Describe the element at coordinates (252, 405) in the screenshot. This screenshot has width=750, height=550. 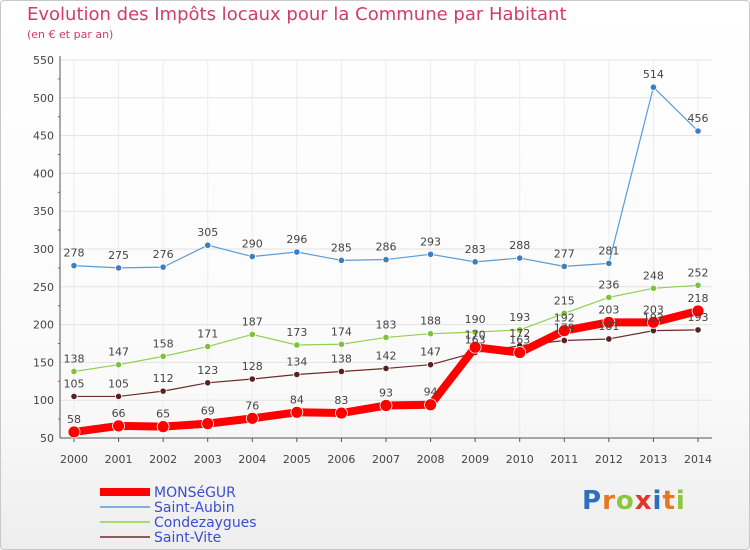
I see `data-label-mons-gur: 76` at that location.